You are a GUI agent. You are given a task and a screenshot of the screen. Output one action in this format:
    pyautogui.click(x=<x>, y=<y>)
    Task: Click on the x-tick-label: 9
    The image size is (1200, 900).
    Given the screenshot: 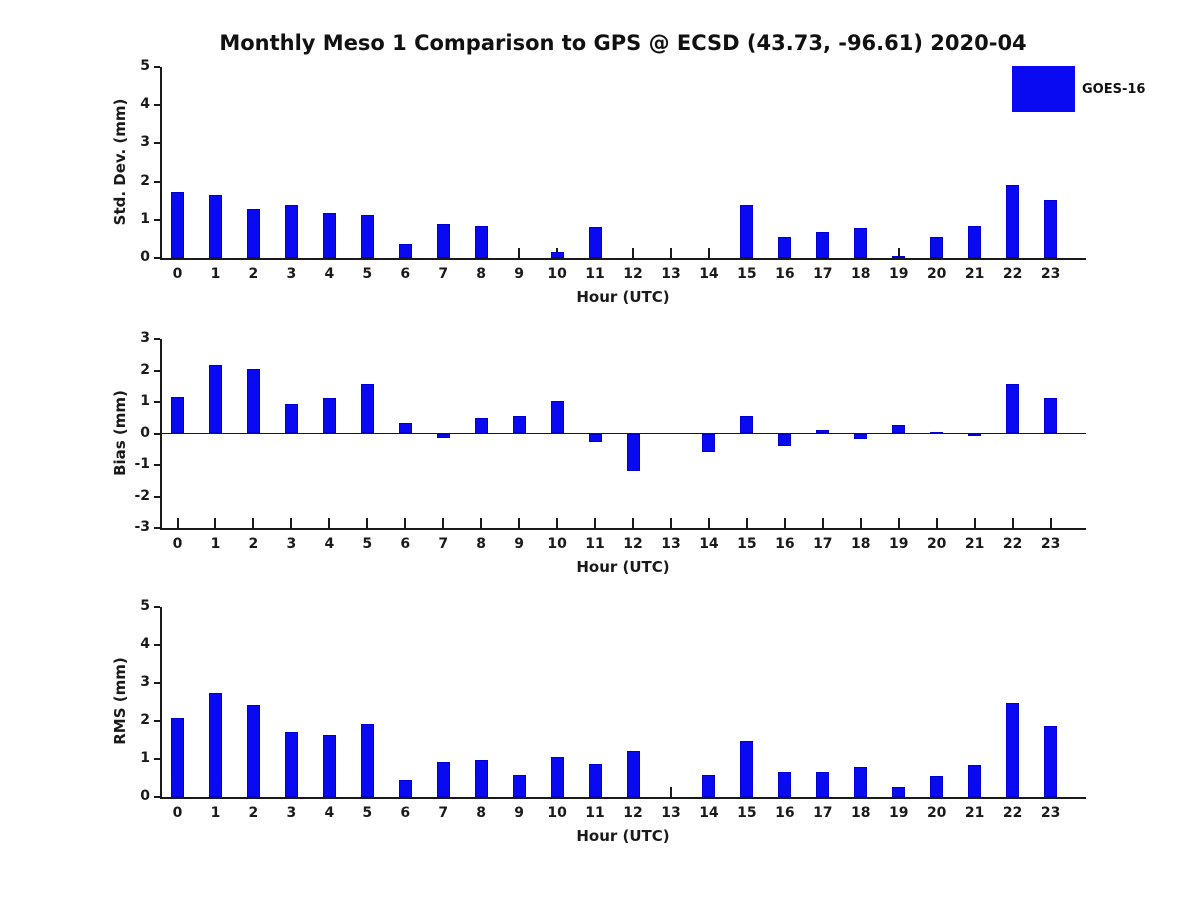 What is the action you would take?
    pyautogui.click(x=519, y=813)
    